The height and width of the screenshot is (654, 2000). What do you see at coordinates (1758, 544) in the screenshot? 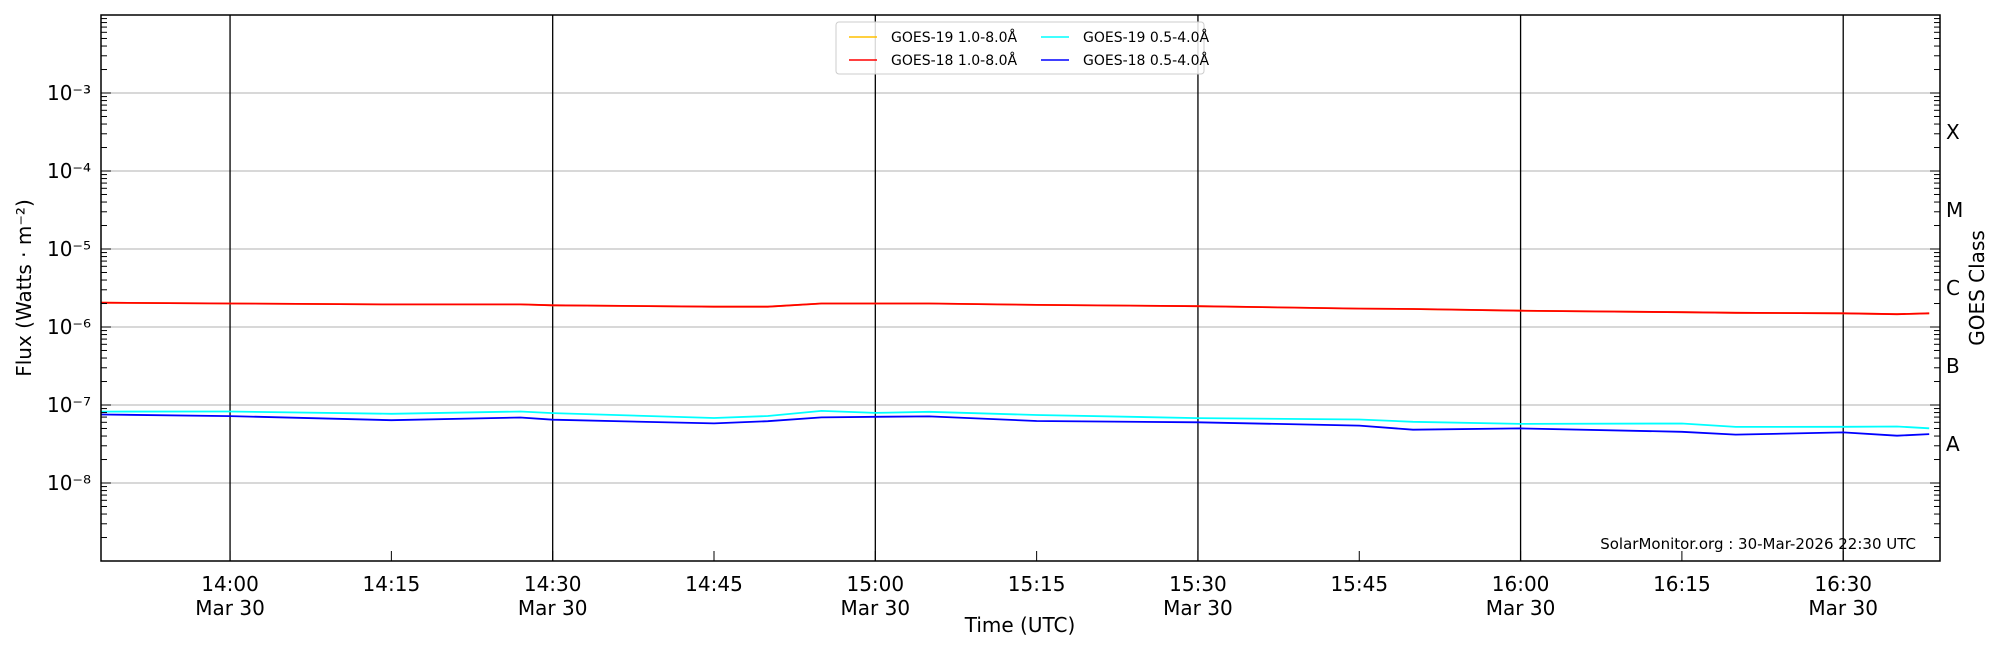
I see `source-annotation: SolarMonitor.org : 30-Mar-2026 22:30 UTC` at bounding box center [1758, 544].